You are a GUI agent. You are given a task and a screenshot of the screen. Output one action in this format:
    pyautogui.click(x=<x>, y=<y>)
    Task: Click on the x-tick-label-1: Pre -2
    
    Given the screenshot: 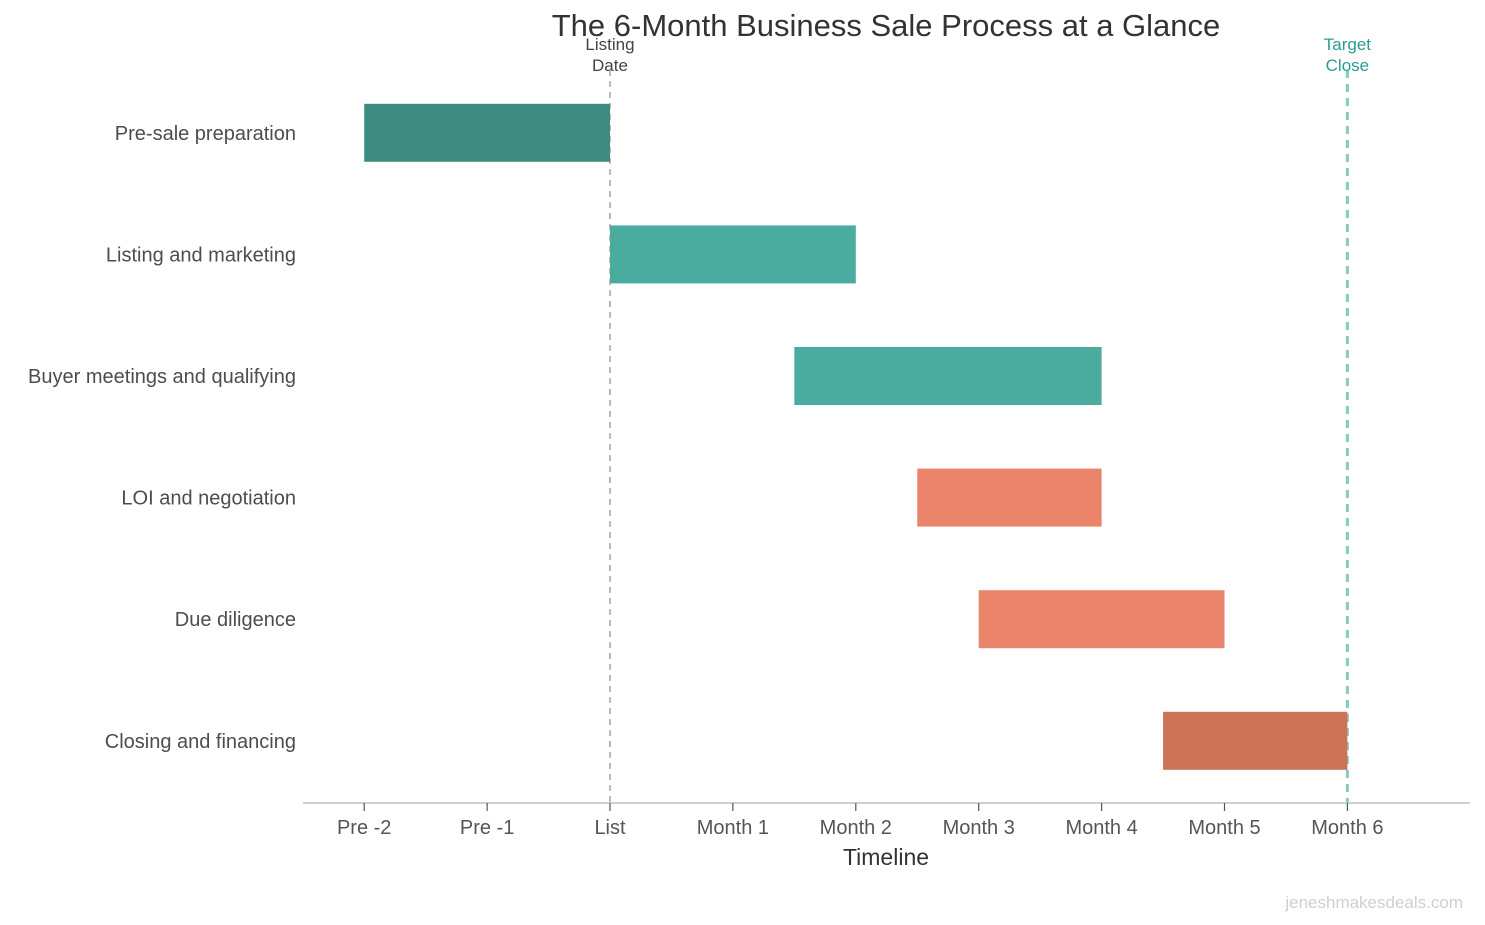 What is the action you would take?
    pyautogui.click(x=364, y=828)
    